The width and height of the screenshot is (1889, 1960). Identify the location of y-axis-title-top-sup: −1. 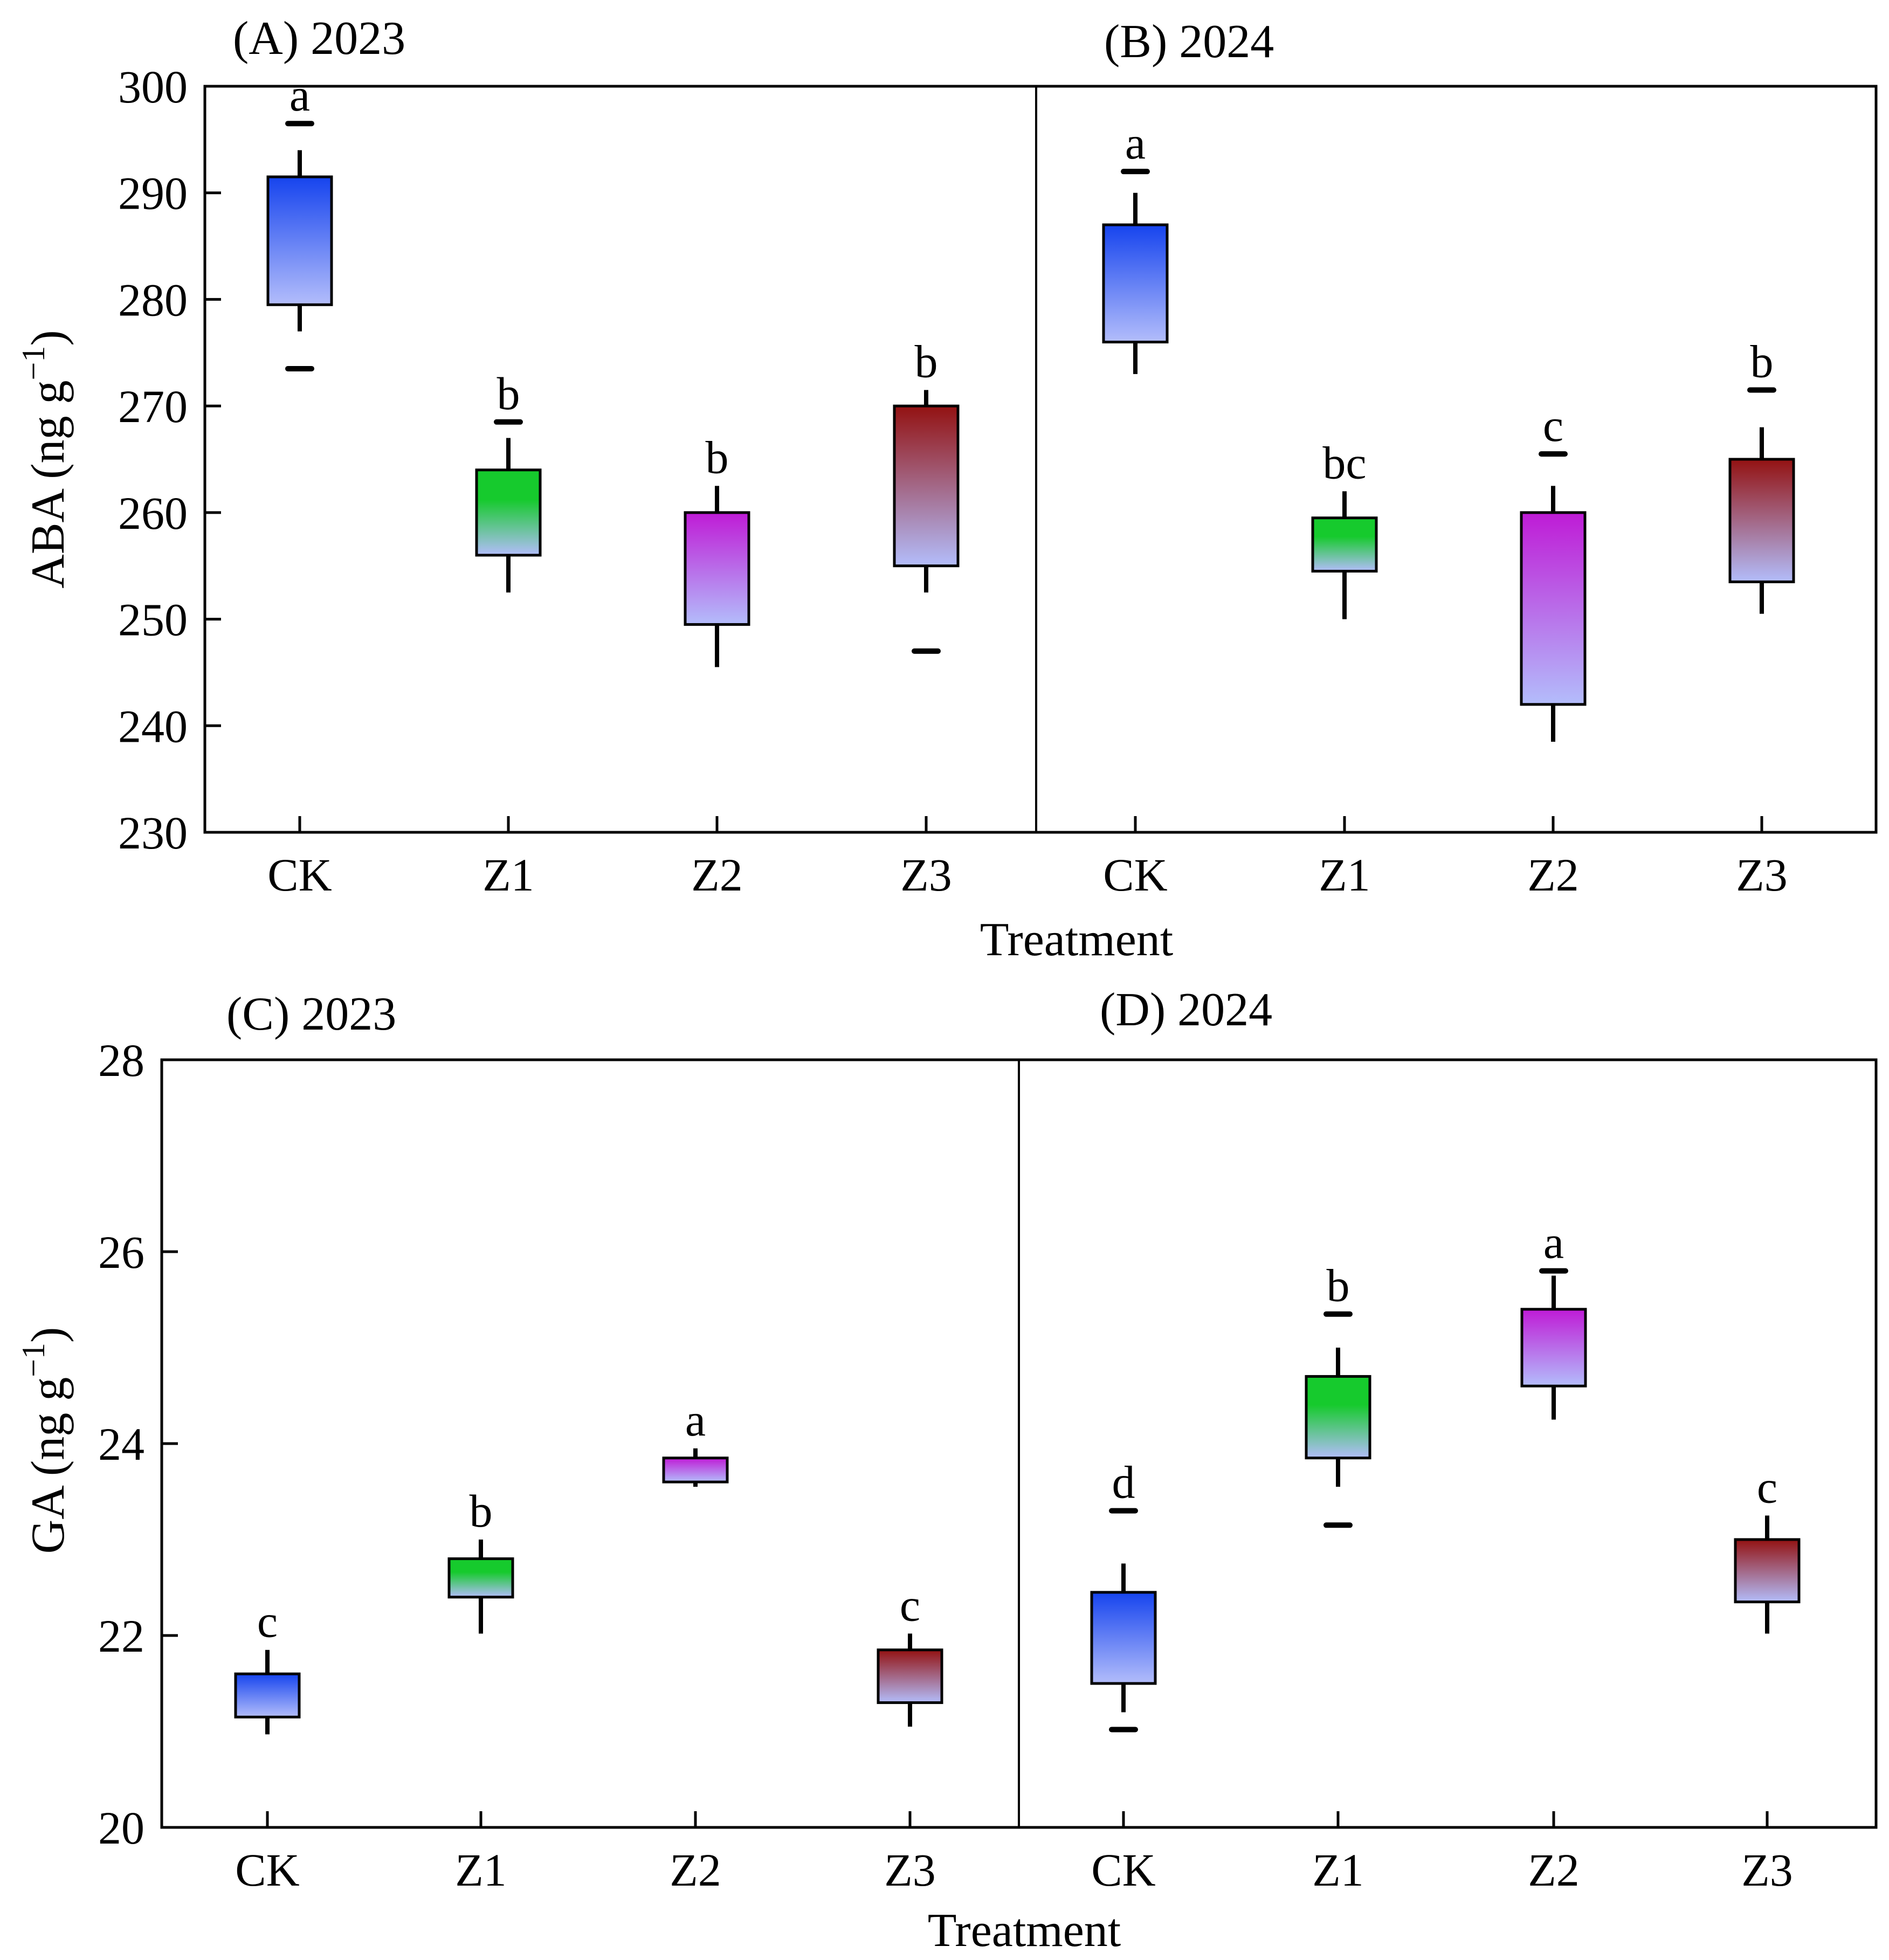
(33, 364).